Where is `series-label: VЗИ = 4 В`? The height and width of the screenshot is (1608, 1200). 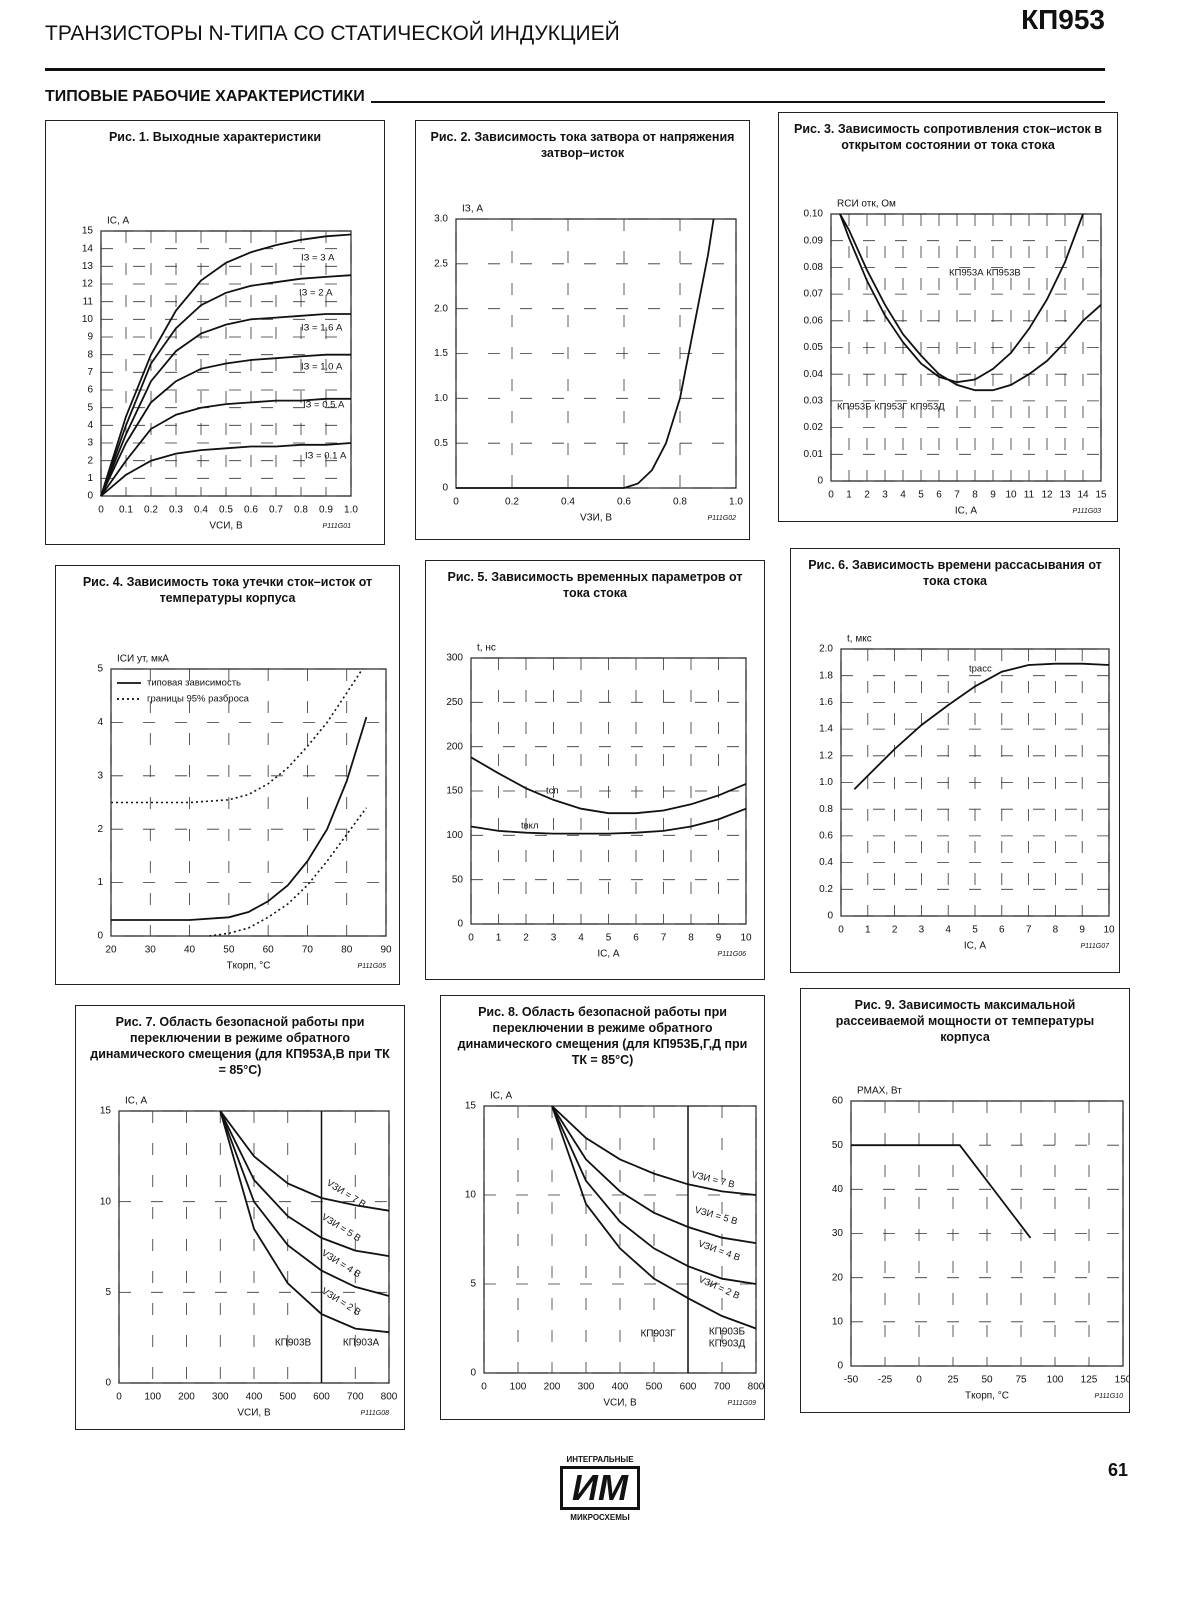 series-label: VЗИ = 4 В is located at coordinates (340, 1264).